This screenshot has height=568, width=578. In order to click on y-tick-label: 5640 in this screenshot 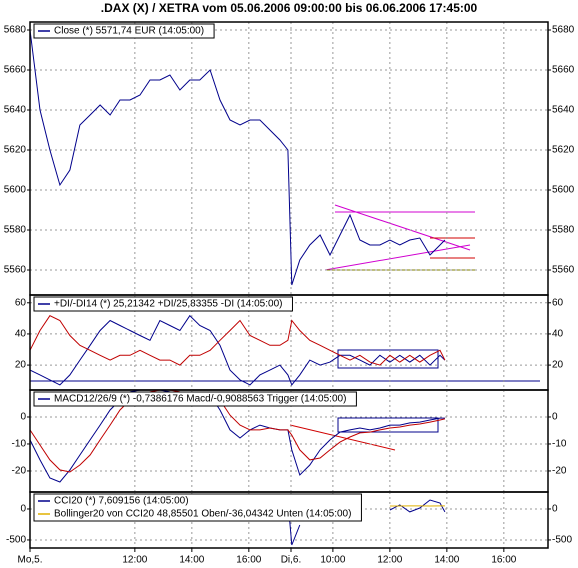, I will do `click(15, 110)`.